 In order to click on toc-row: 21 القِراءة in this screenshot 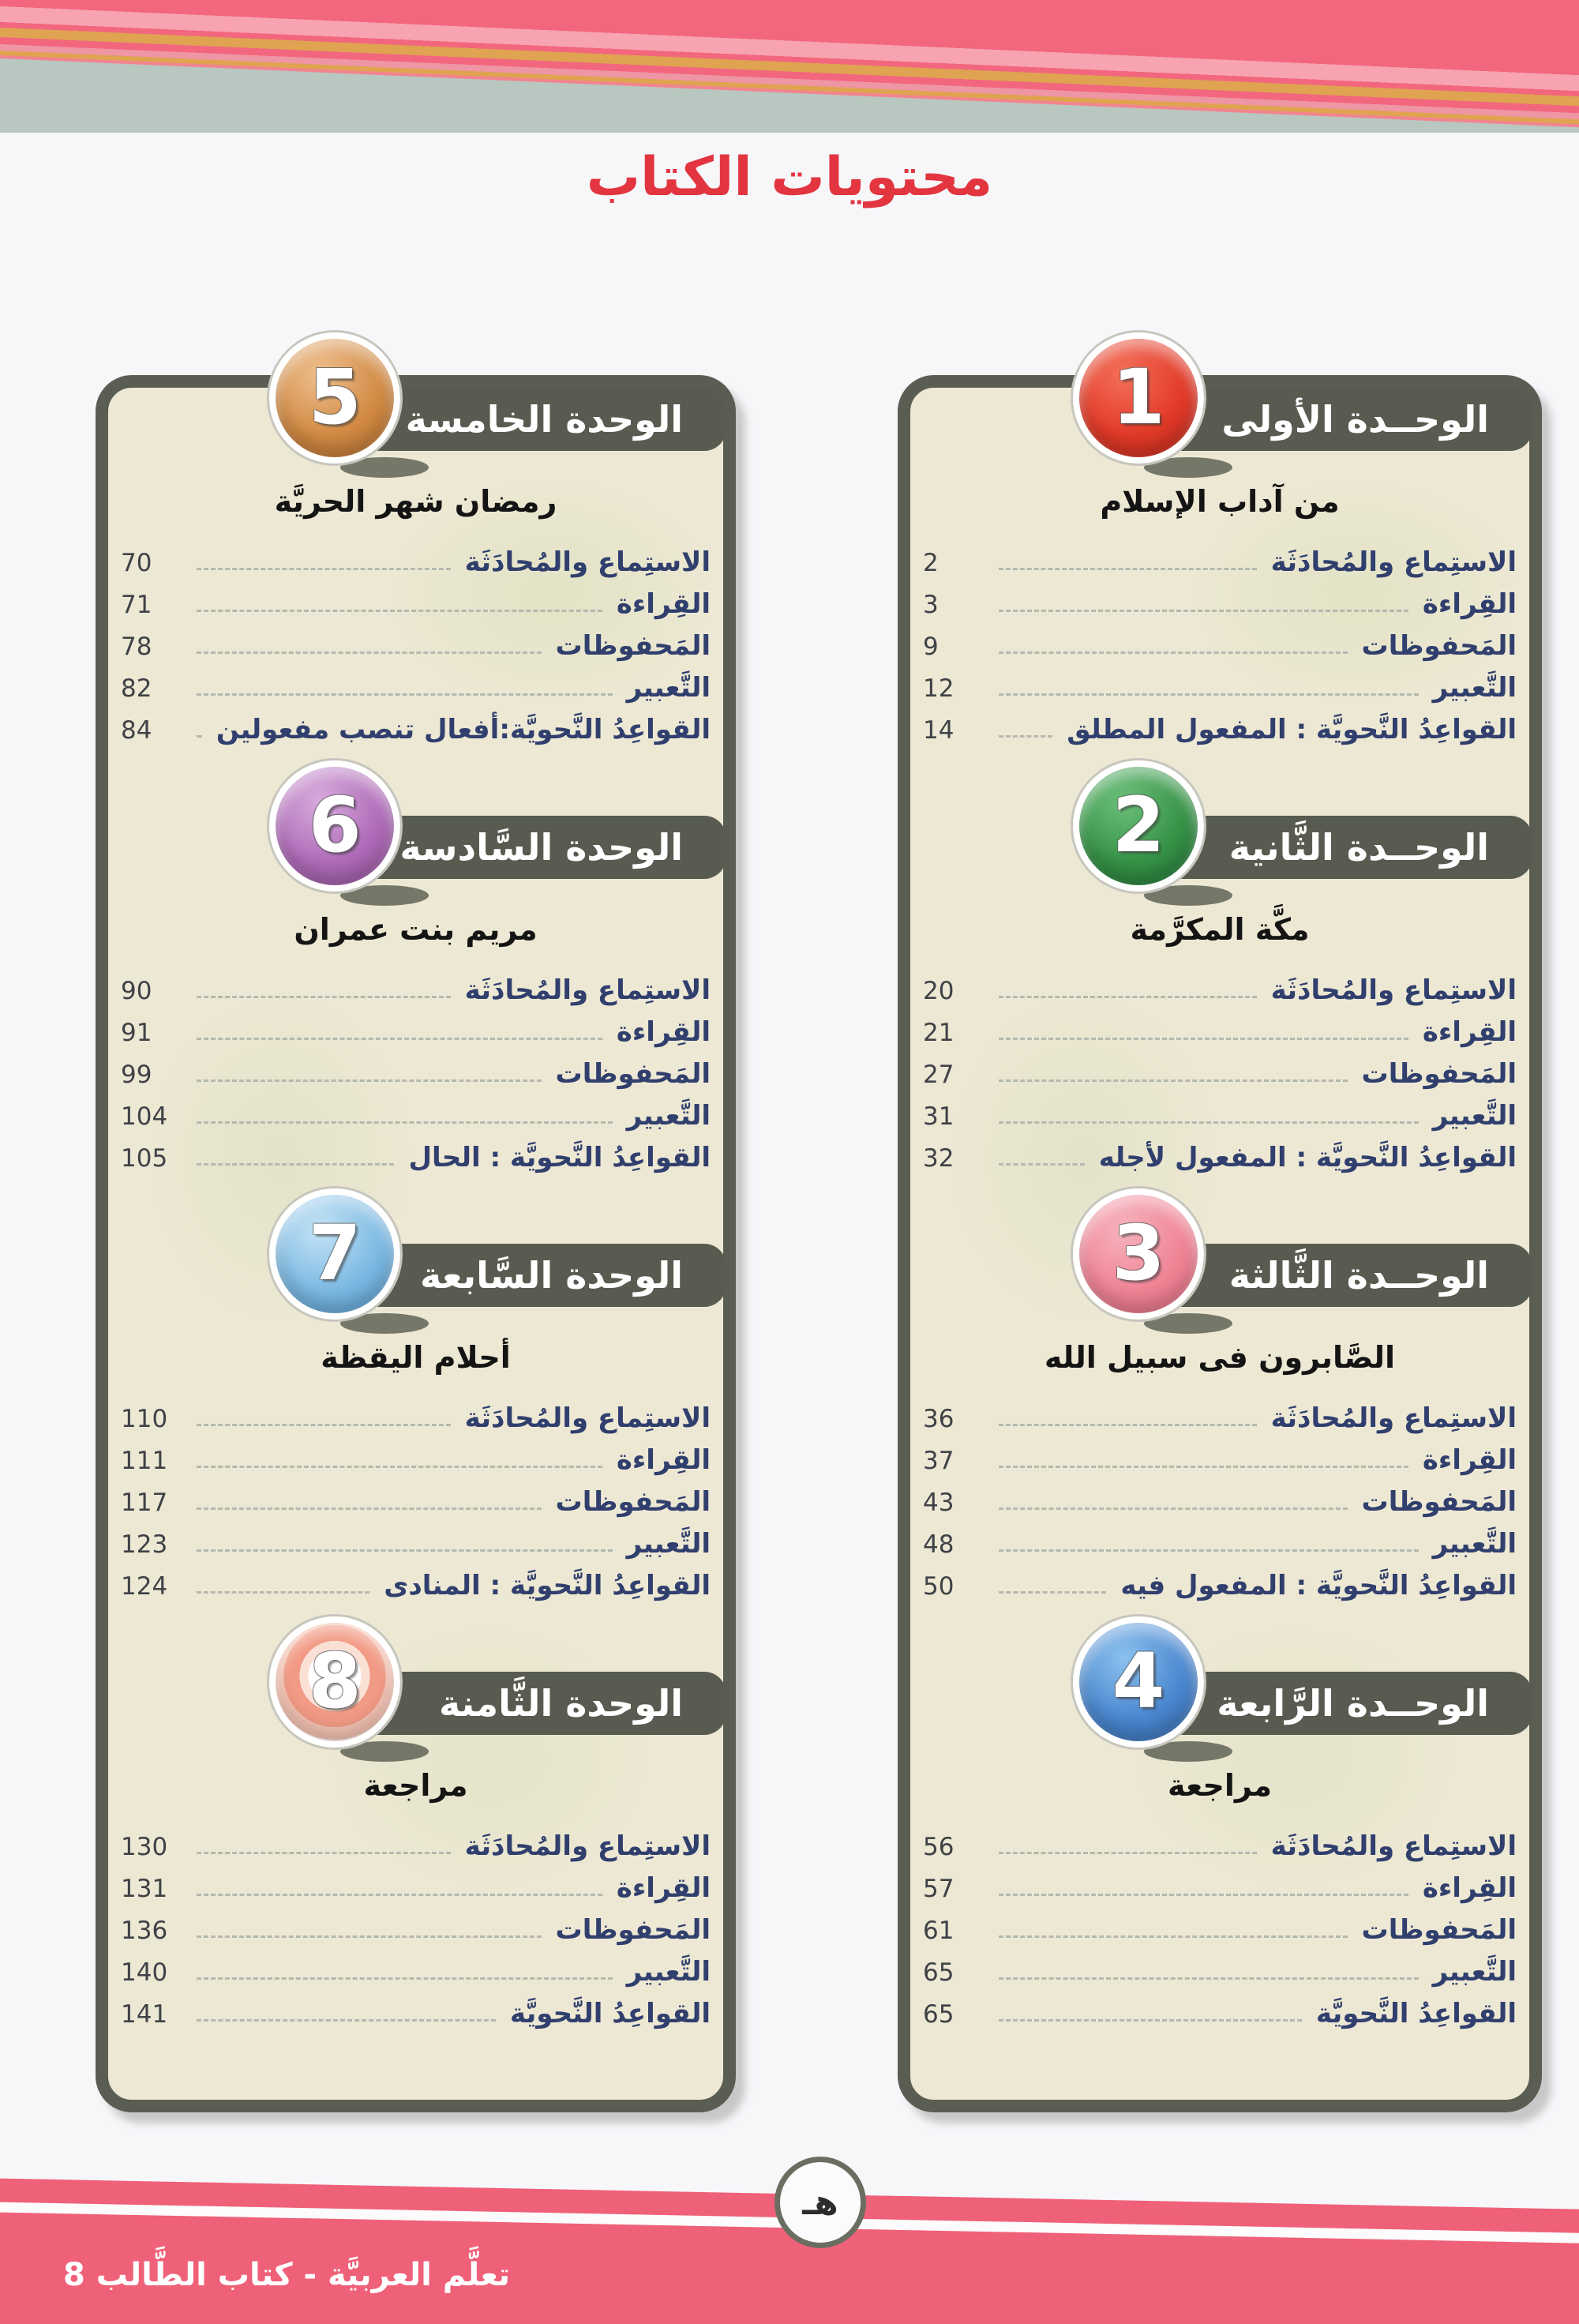, I will do `click(1220, 1030)`.